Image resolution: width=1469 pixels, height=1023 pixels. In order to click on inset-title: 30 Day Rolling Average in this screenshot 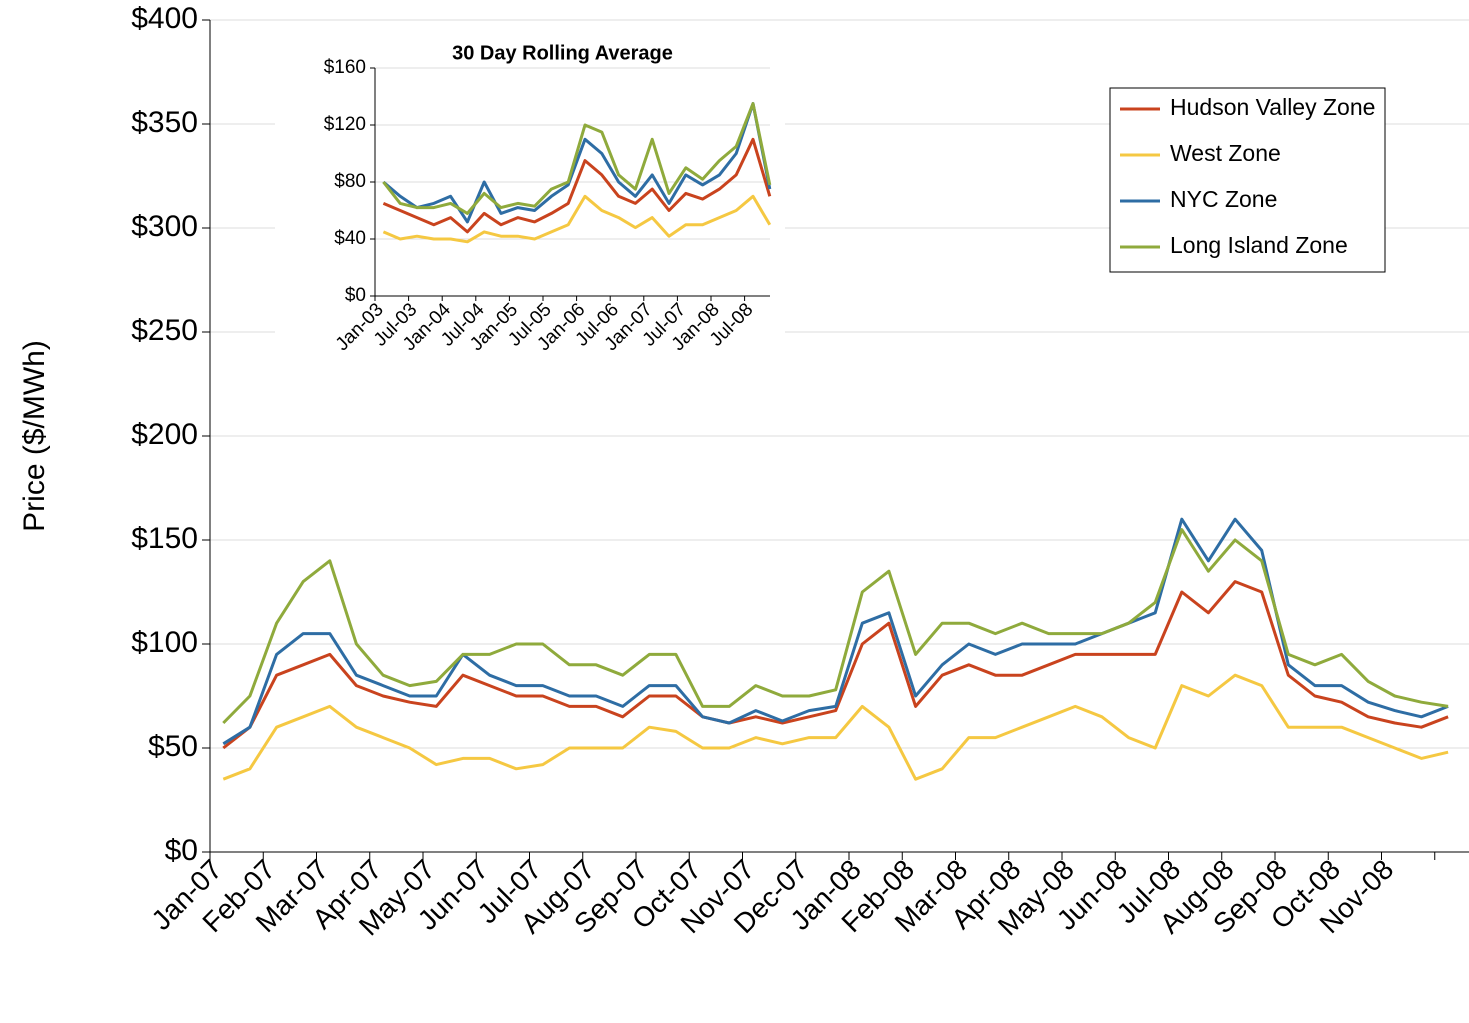, I will do `click(562, 53)`.